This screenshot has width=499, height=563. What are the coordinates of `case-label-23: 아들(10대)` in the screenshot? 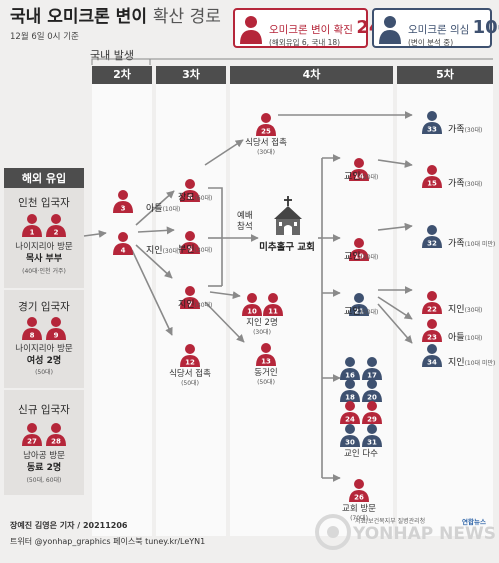 It's located at (465, 338).